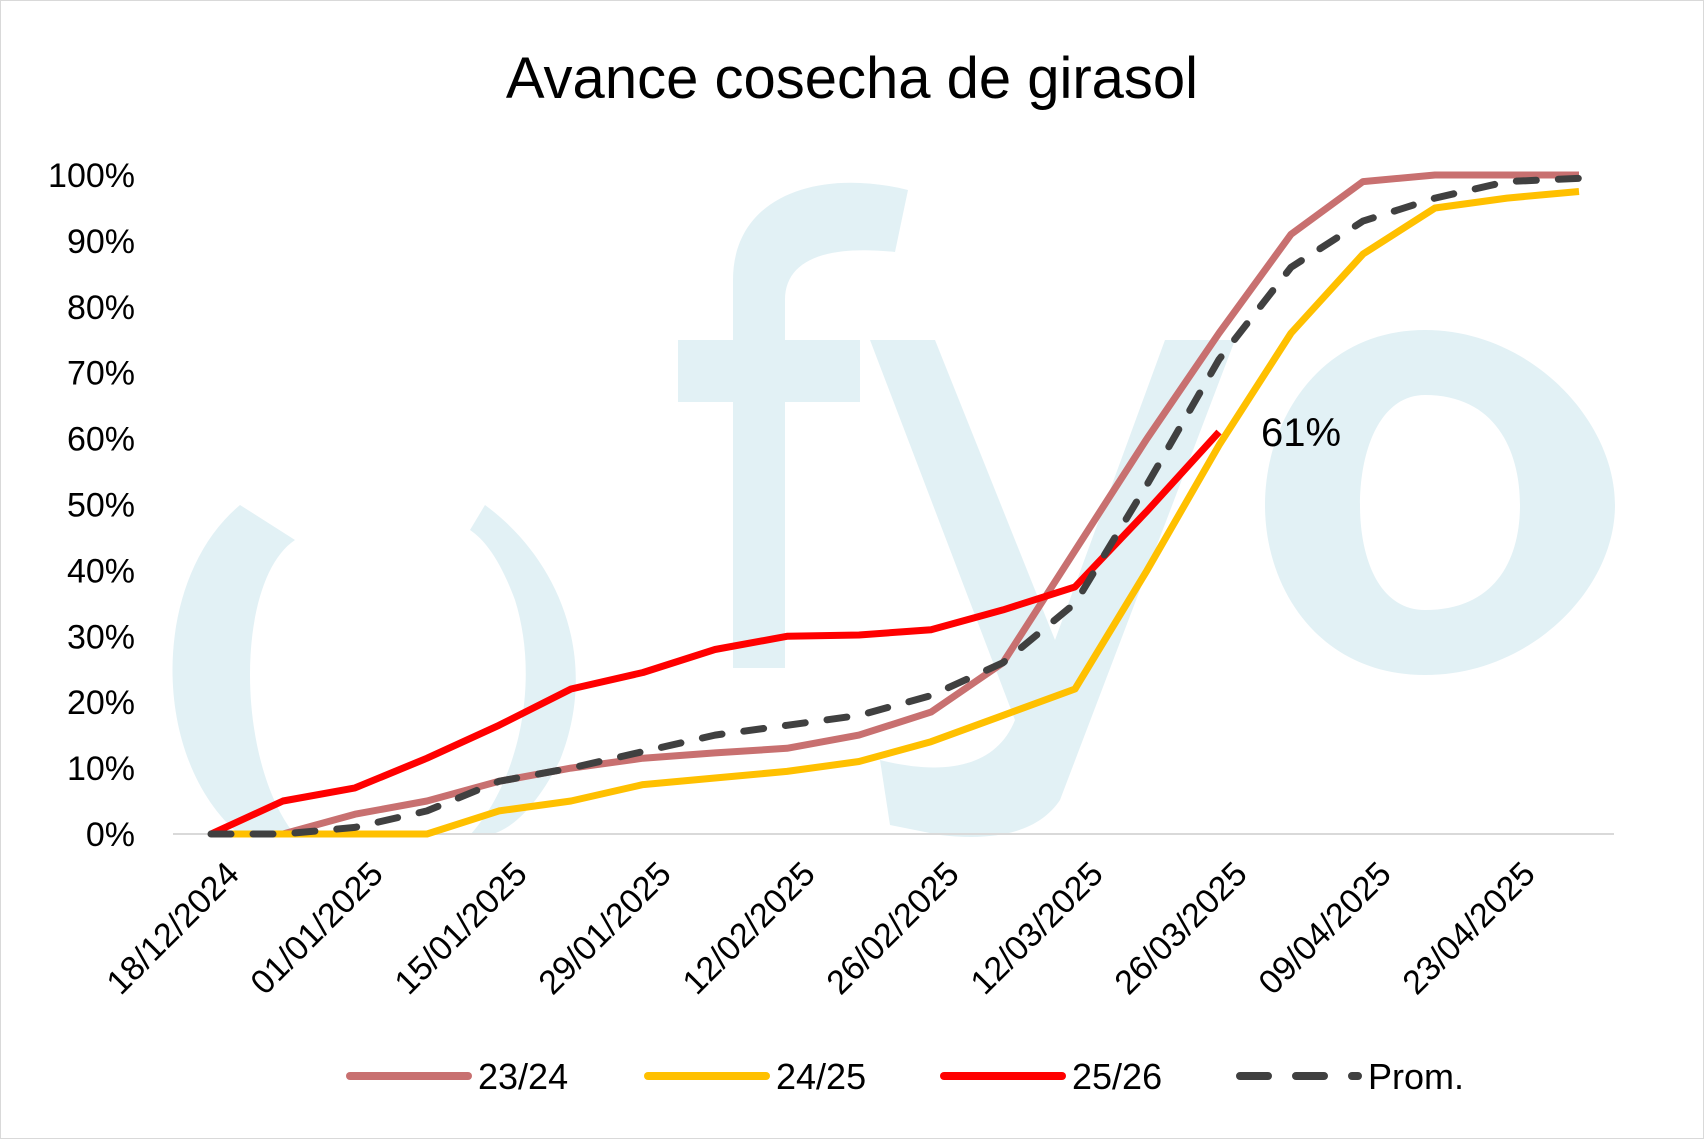 This screenshot has height=1139, width=1704. I want to click on legend-label: Prom., so click(1416, 1076).